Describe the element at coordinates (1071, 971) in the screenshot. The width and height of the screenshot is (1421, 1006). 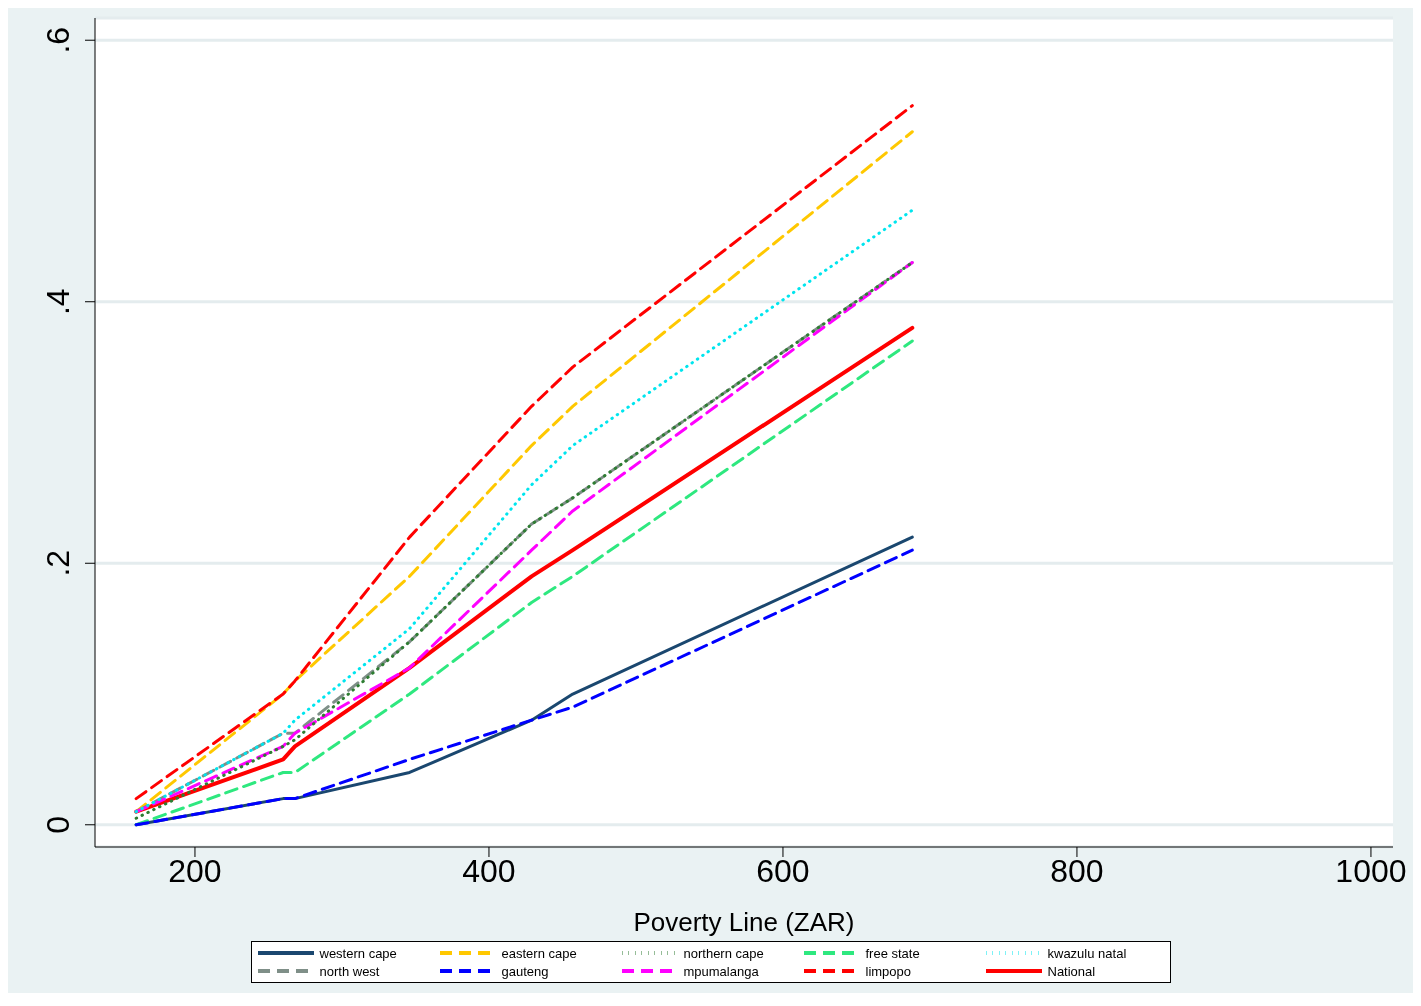
I see `legend-label: National` at that location.